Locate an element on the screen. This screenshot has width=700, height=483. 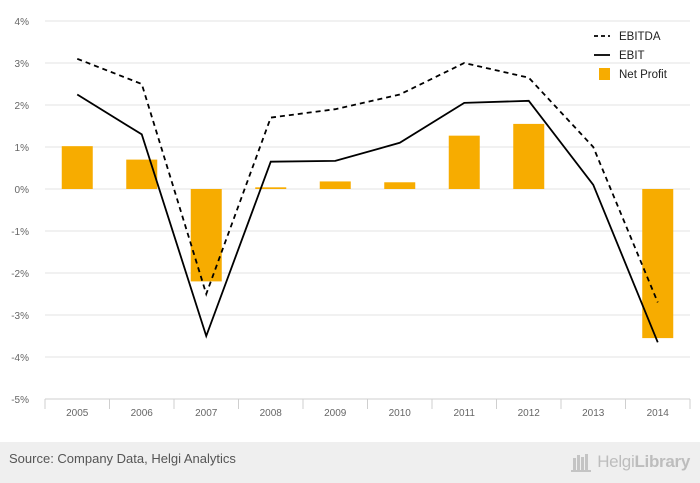
y-tick-label: -5% is located at coordinates (20, 400).